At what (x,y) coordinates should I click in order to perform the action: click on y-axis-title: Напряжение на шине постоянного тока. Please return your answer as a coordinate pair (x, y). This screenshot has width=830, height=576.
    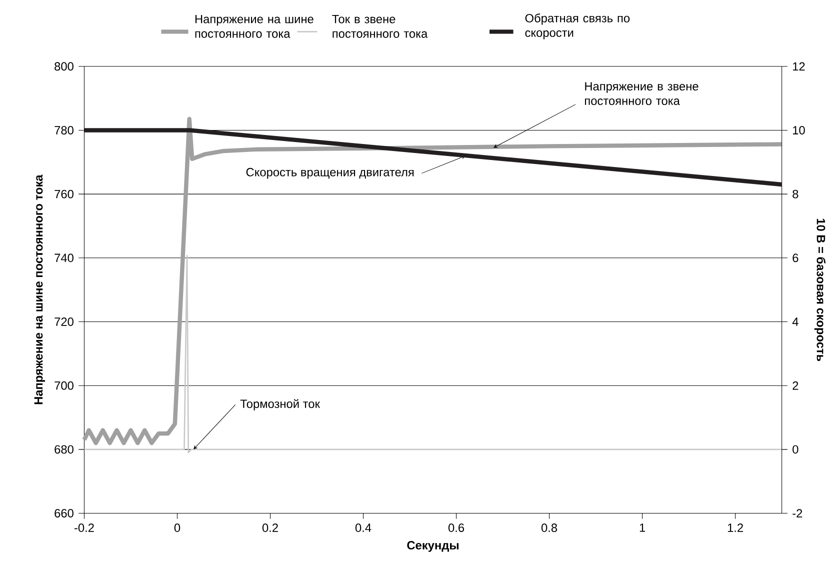
    Looking at the image, I should click on (40, 289).